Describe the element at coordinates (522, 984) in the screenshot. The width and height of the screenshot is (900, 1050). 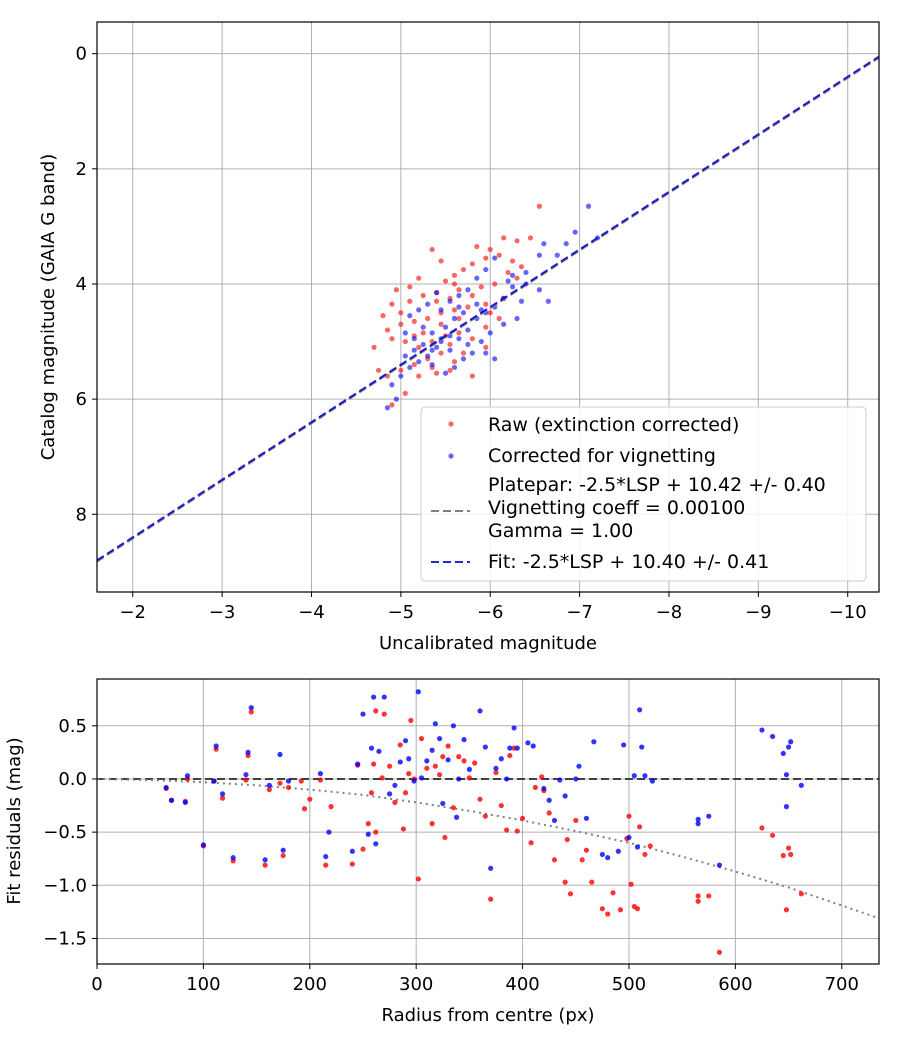
I see `x-tick-label: 400` at that location.